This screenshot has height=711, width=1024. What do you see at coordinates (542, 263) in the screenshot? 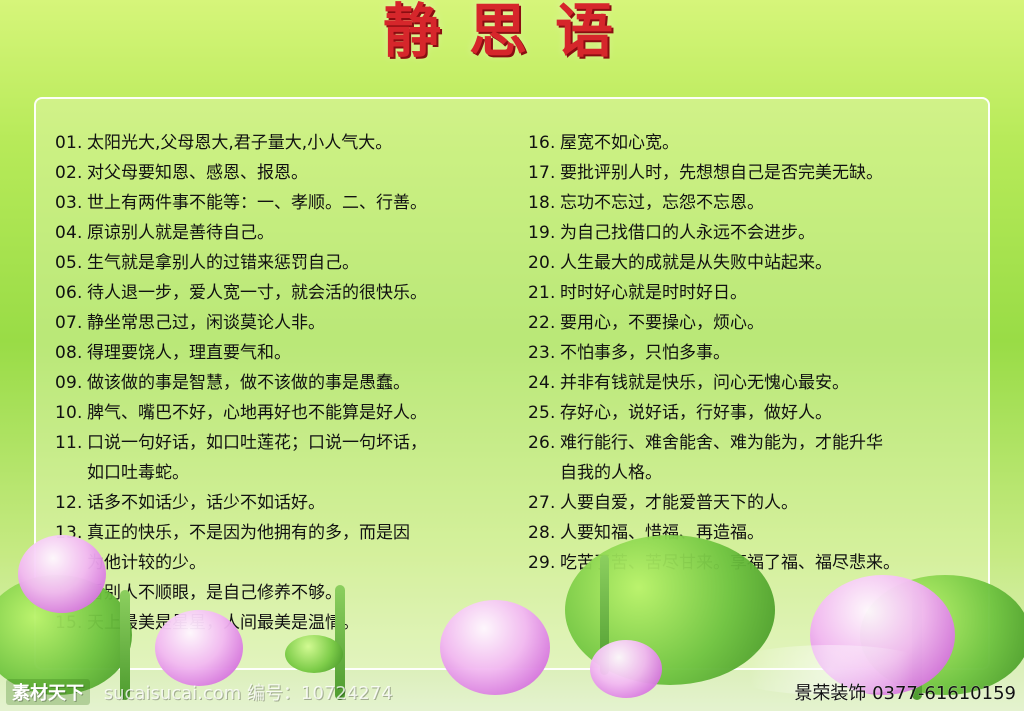
I see `quote-number: 20.` at bounding box center [542, 263].